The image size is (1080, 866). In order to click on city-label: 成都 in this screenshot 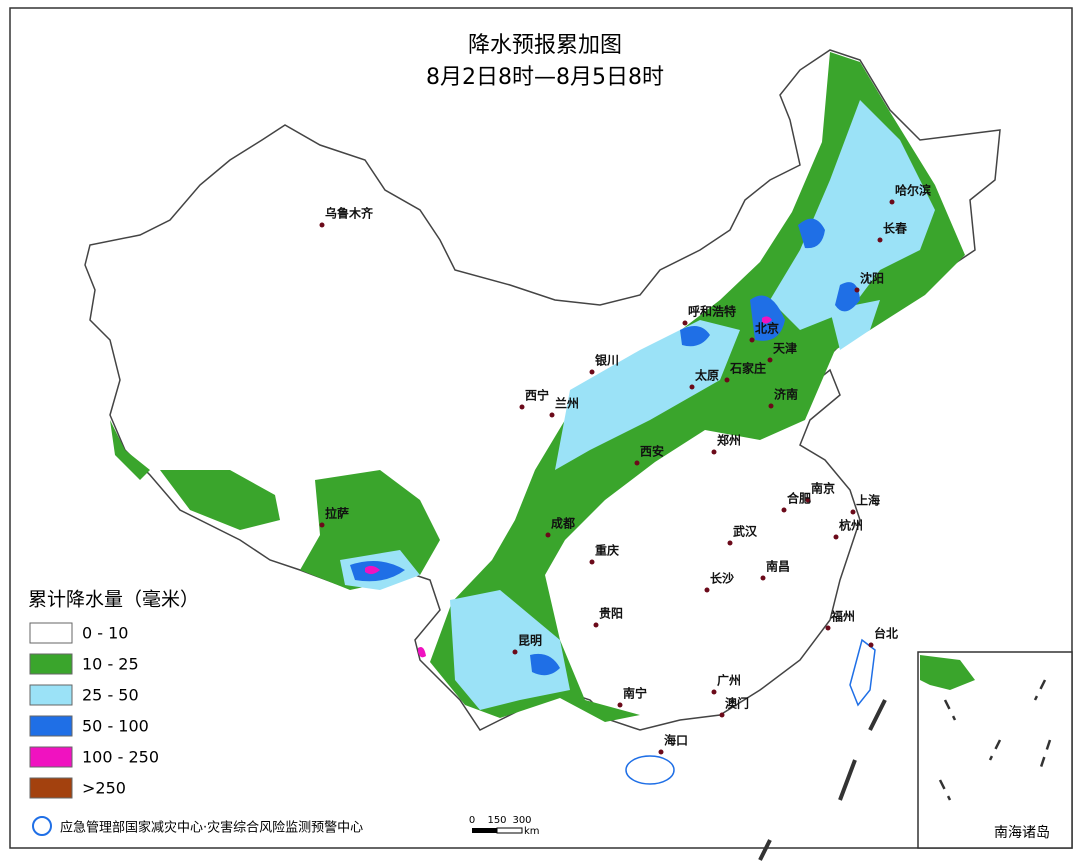, I will do `click(563, 523)`.